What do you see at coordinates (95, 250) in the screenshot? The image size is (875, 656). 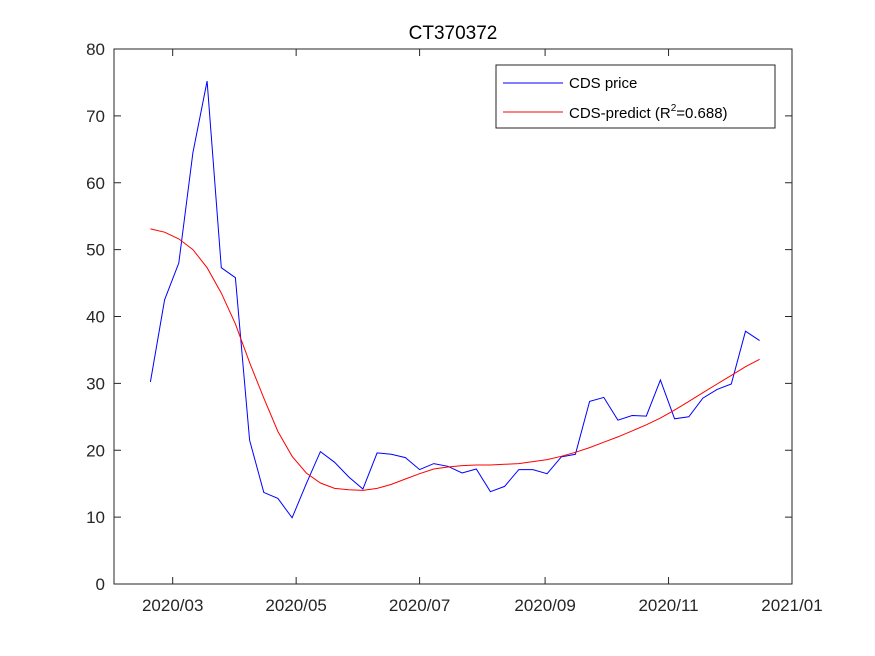 I see `y-tick-label: 50` at bounding box center [95, 250].